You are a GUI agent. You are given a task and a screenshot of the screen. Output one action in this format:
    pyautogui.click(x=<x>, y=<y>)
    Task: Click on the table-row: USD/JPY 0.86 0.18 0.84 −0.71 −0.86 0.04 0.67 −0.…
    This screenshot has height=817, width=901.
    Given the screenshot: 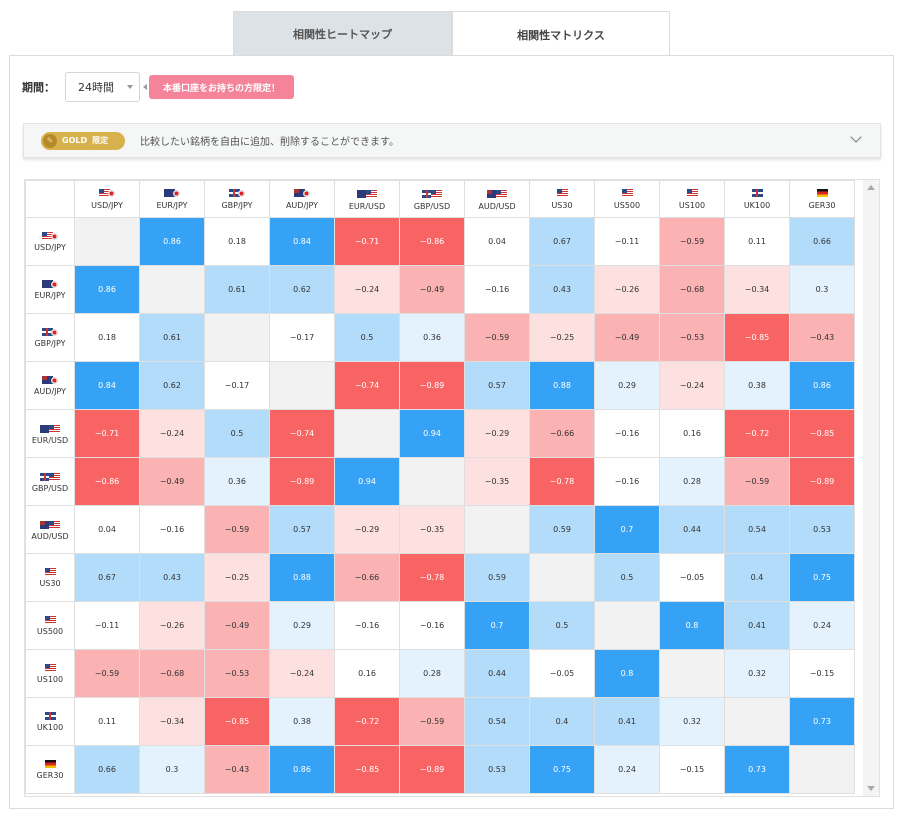 What is the action you would take?
    pyautogui.click(x=440, y=241)
    